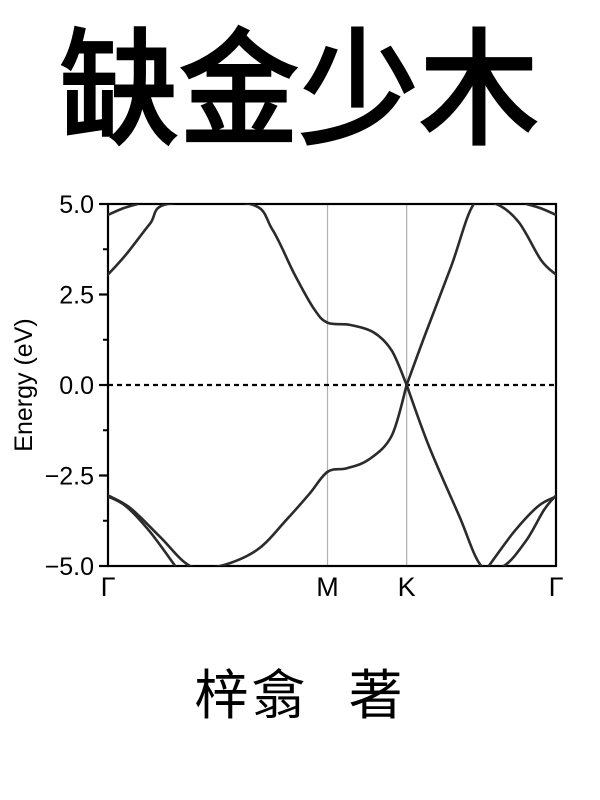 This screenshot has width=600, height=800. I want to click on y-tick-label: −2.5, so click(69, 477).